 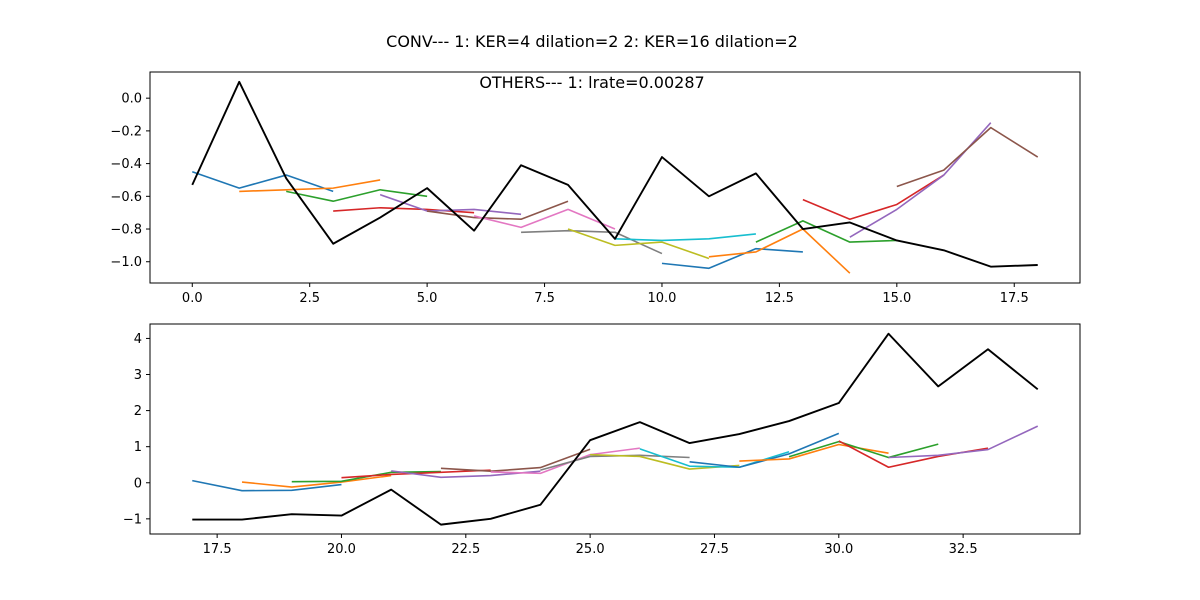 I want to click on top-y-tick-label: 0.0, so click(x=131, y=99).